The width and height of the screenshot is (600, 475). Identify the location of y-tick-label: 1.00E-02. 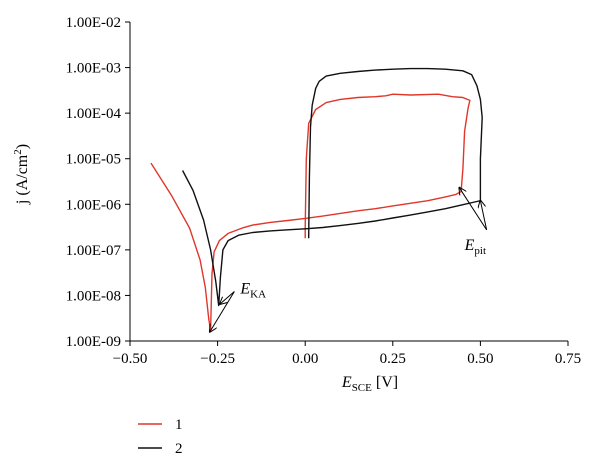
(93, 23).